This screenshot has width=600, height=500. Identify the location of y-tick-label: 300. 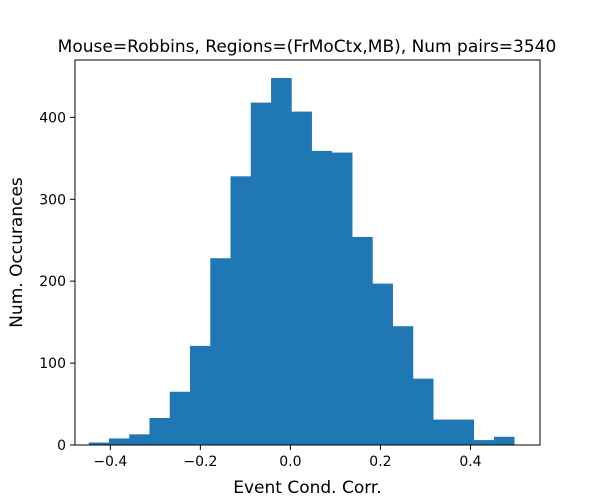
(52, 200).